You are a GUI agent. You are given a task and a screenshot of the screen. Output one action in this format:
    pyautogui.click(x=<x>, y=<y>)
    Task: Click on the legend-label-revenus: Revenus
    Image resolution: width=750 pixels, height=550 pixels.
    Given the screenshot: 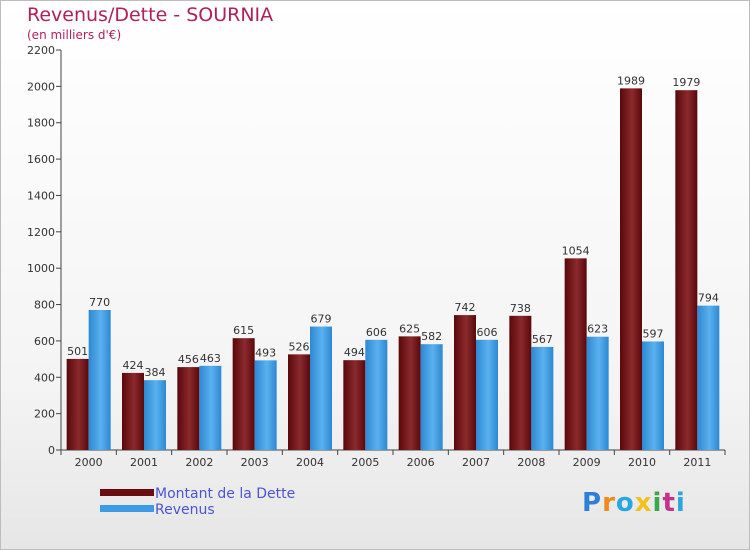 What is the action you would take?
    pyautogui.click(x=185, y=510)
    